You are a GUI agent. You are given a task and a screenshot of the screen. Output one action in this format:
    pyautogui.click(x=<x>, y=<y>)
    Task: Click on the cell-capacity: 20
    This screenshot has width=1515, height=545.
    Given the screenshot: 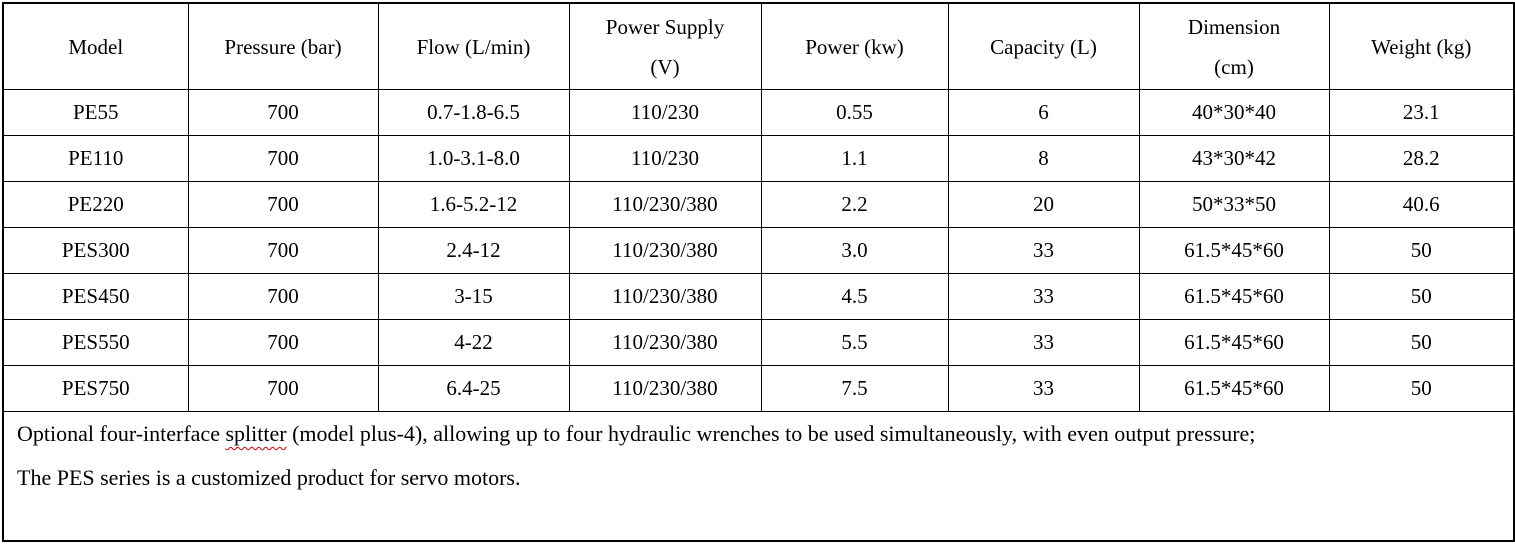 What is the action you would take?
    pyautogui.click(x=1043, y=204)
    